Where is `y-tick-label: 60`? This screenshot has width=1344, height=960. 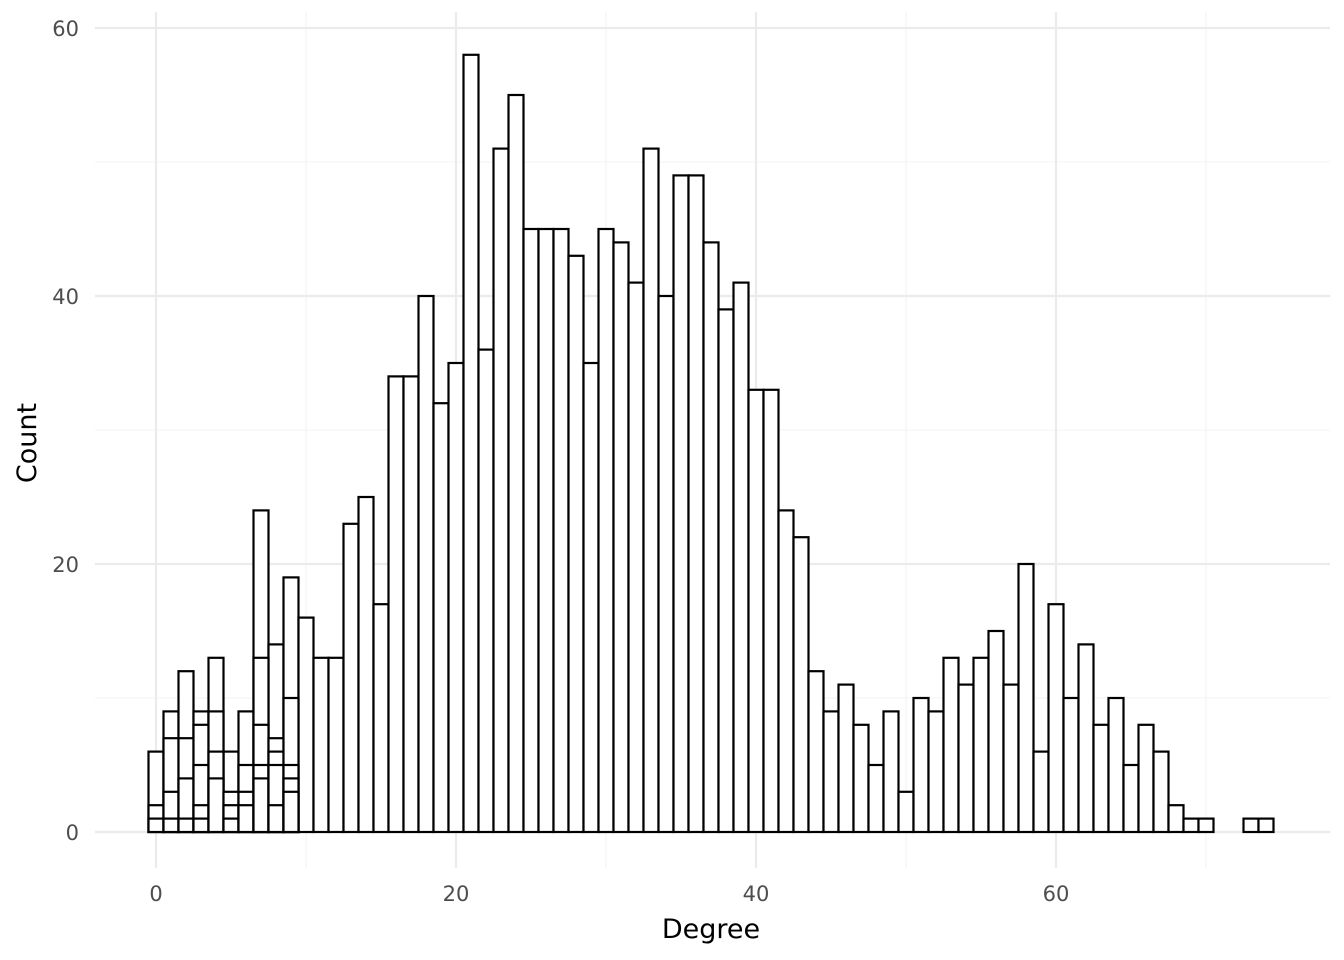 y-tick-label: 60 is located at coordinates (65, 29).